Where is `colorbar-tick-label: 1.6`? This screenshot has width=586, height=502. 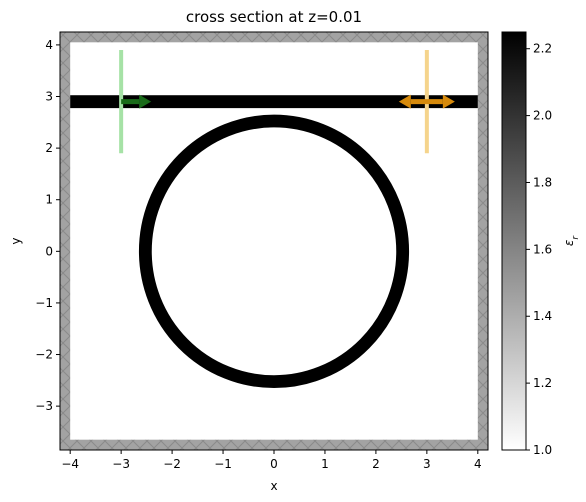
colorbar-tick-label: 1.6 is located at coordinates (542, 249).